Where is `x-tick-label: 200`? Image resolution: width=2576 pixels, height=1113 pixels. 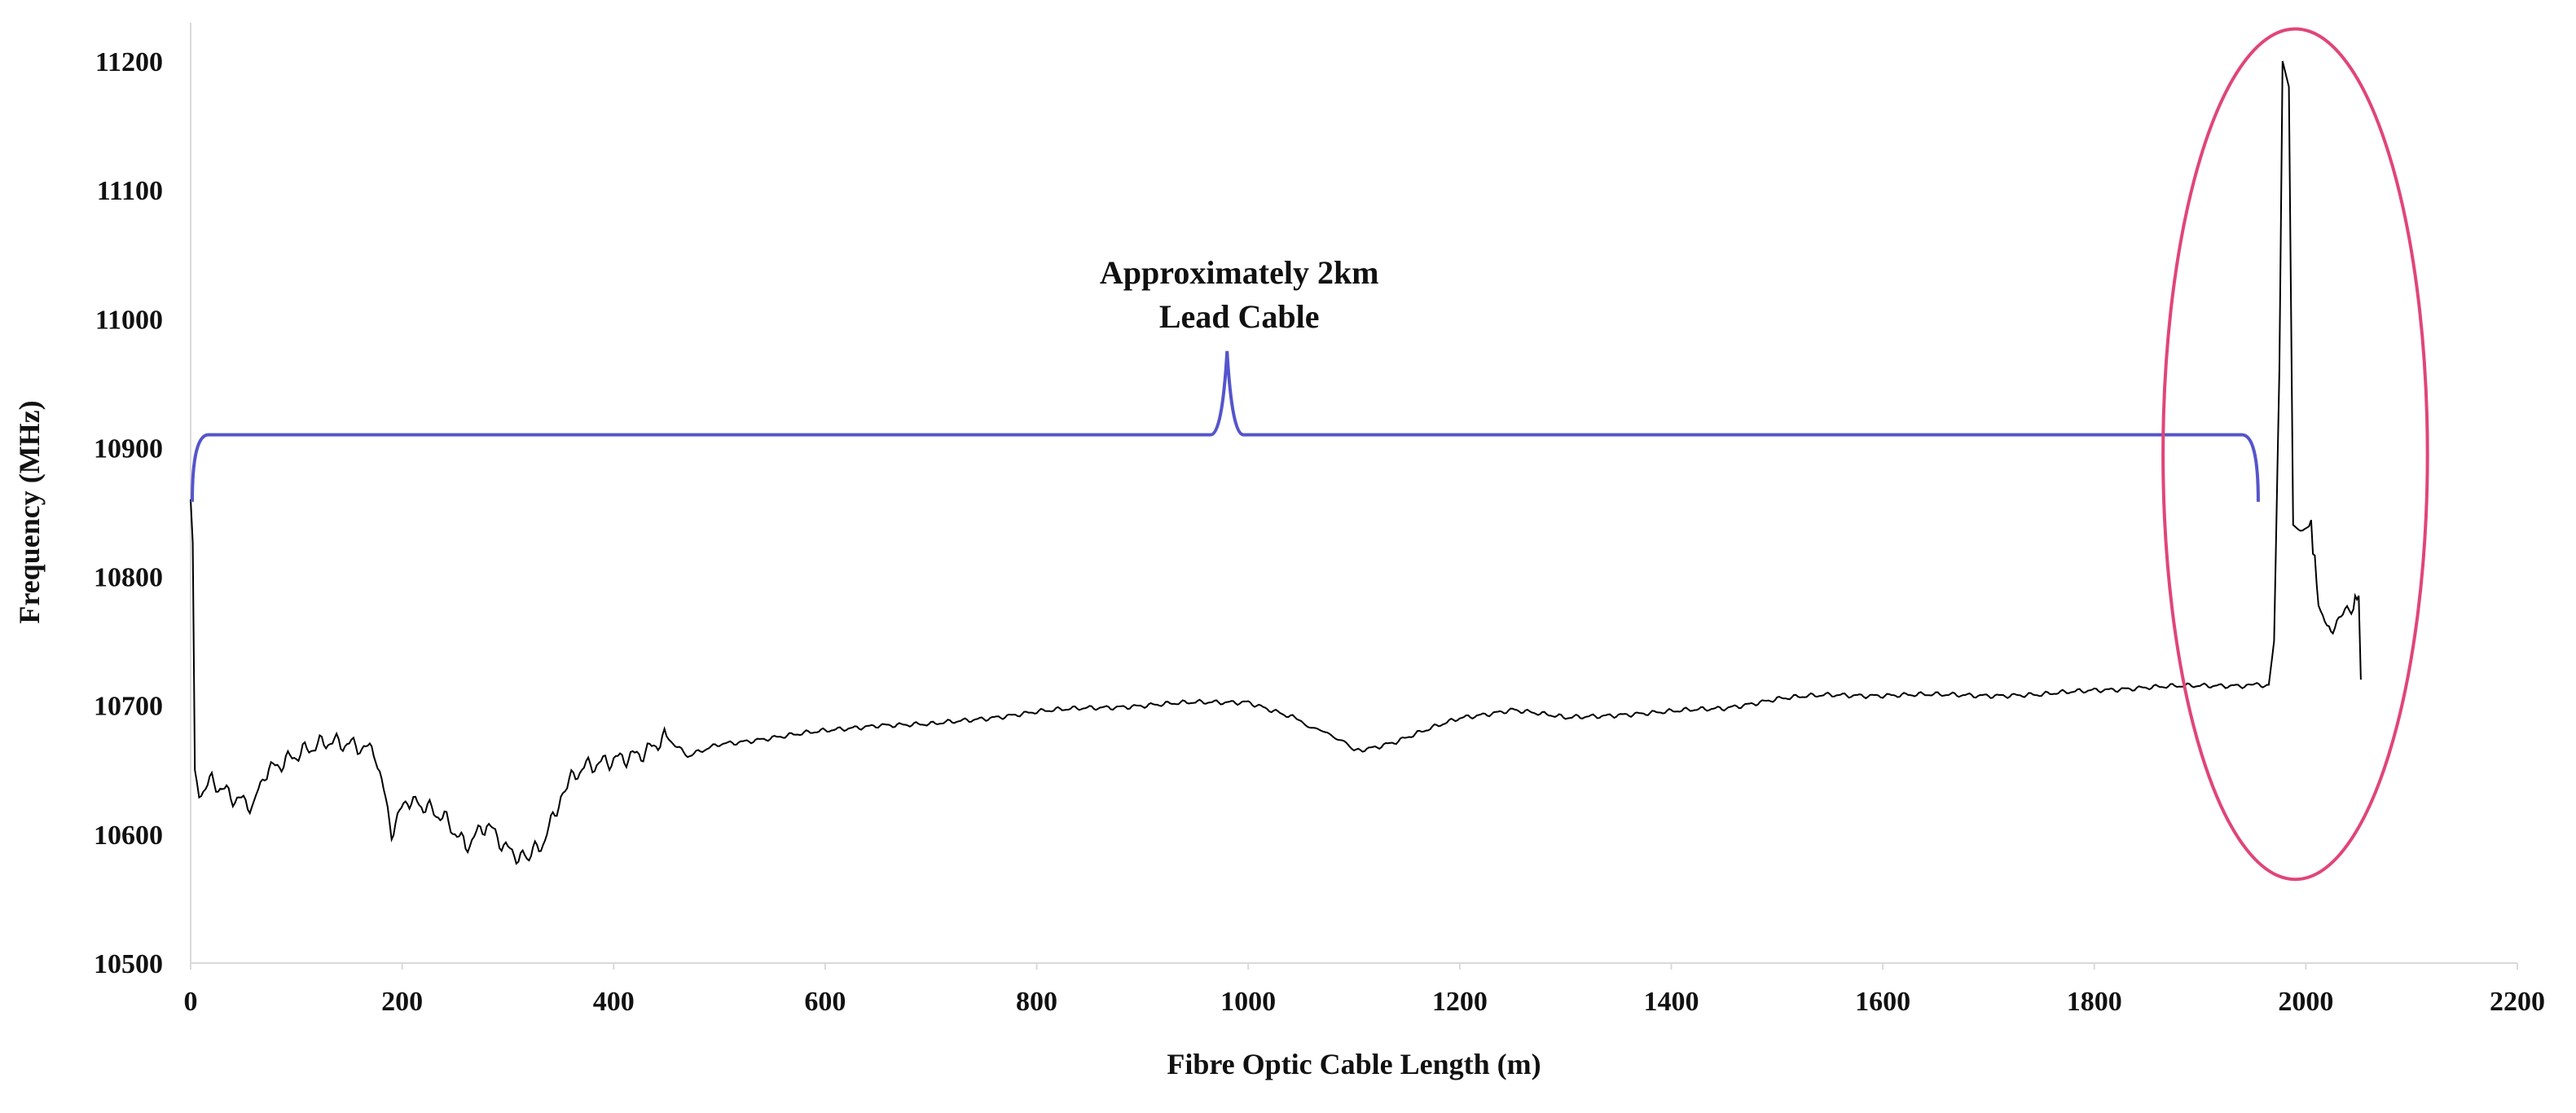 x-tick-label: 200 is located at coordinates (402, 1002).